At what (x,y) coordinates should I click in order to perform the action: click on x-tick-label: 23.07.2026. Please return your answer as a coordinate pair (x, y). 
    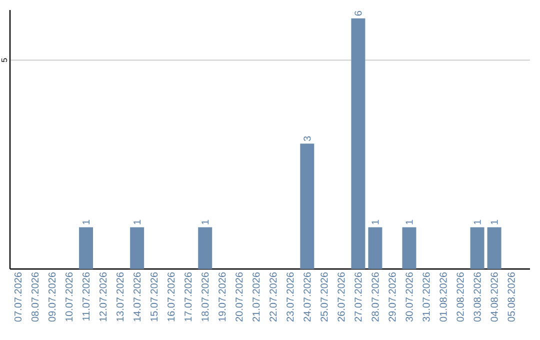
    Looking at the image, I should click on (290, 297).